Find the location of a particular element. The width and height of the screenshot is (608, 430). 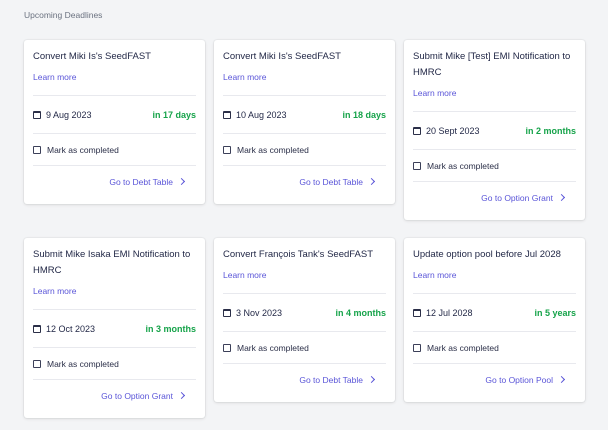

due-in: in 4 months is located at coordinates (360, 312).